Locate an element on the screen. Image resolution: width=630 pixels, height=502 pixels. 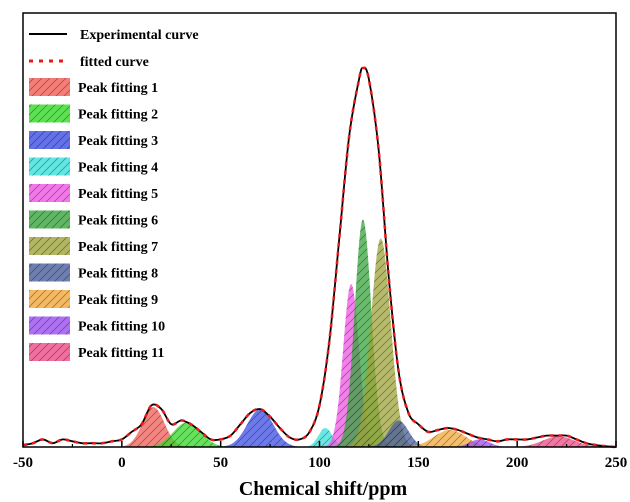
legend-label-peak-10: Peak fitting 10 is located at coordinates (121, 327).